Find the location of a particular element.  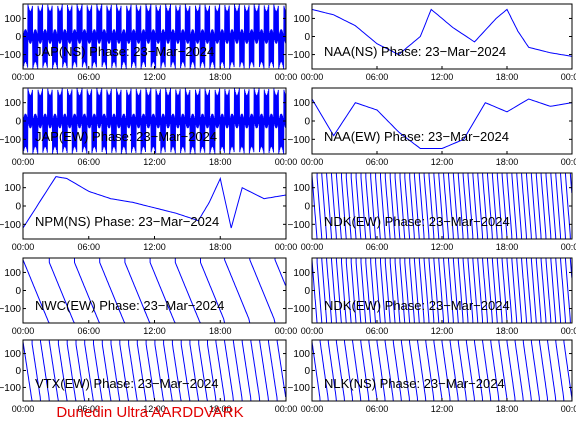

panel-title: NAA(EW) Phase: 23−Mar−2024 is located at coordinates (416, 136).